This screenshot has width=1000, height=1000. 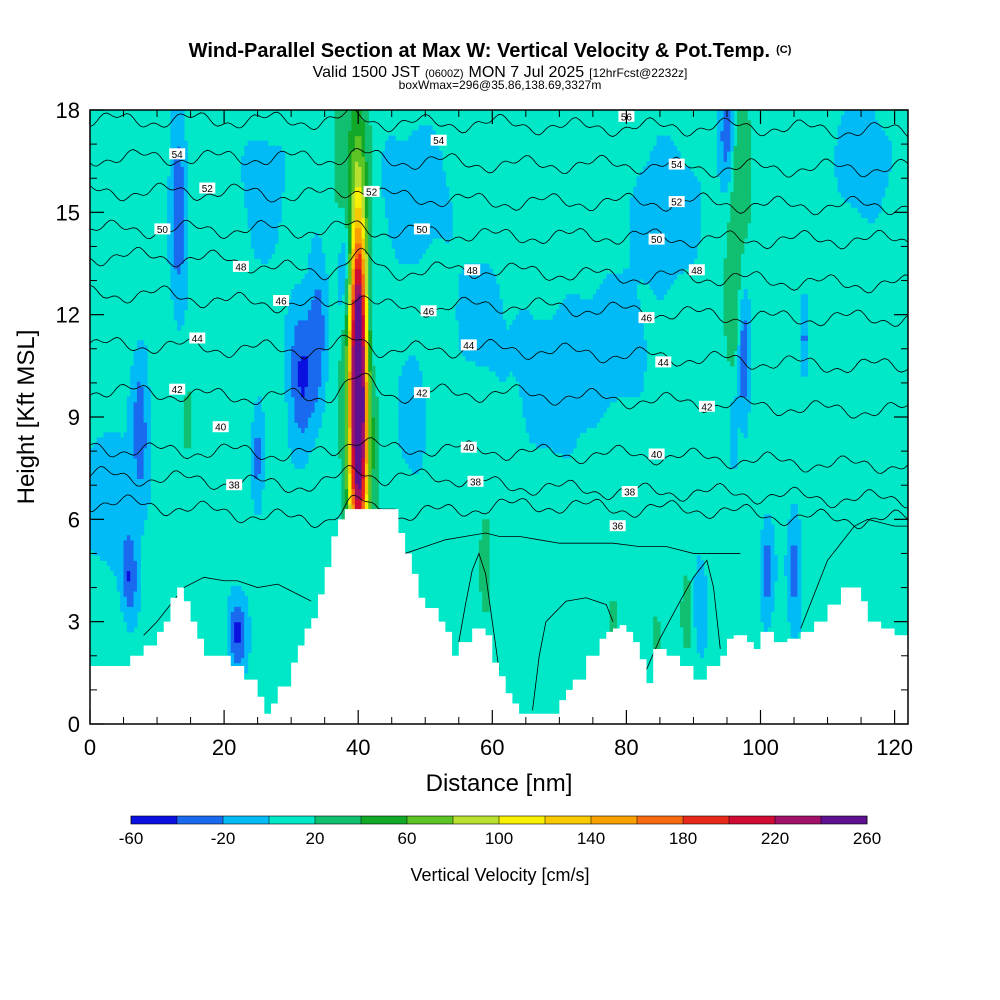 What do you see at coordinates (638, 73) in the screenshot?
I see `subtitle-forecast: [12hrFcst@2232z]` at bounding box center [638, 73].